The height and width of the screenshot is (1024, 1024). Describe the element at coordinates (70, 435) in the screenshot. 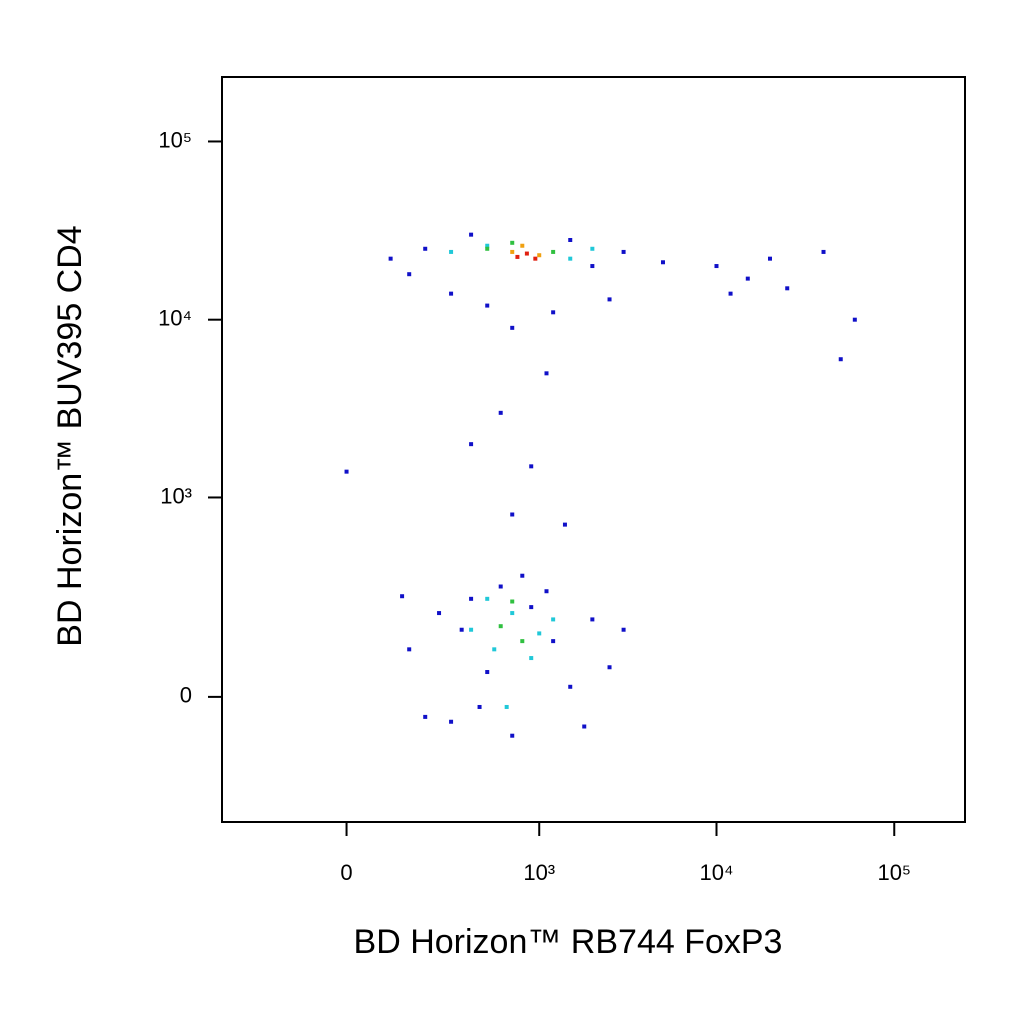

I see `y-axis-label: BD Horizon™ BUV395 CD4` at that location.